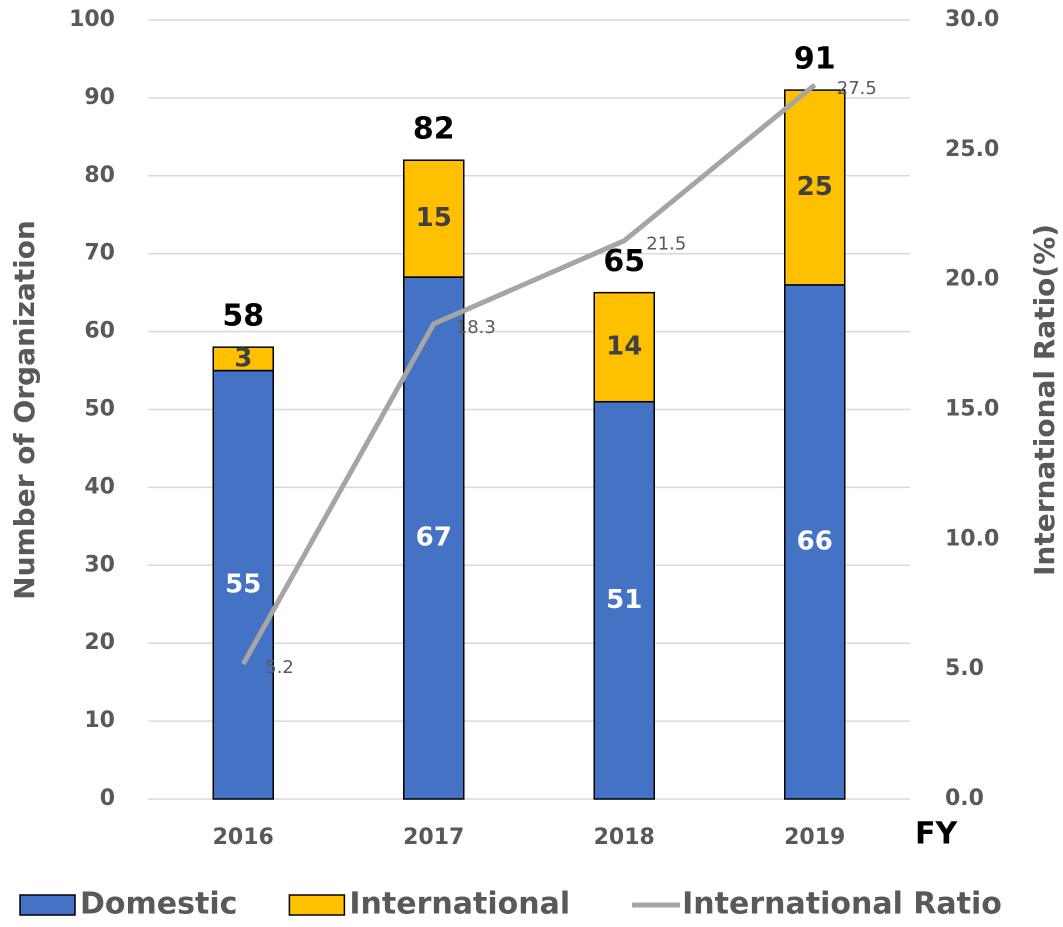  Describe the element at coordinates (433, 837) in the screenshot. I see `x-tick-label: 2017` at that location.